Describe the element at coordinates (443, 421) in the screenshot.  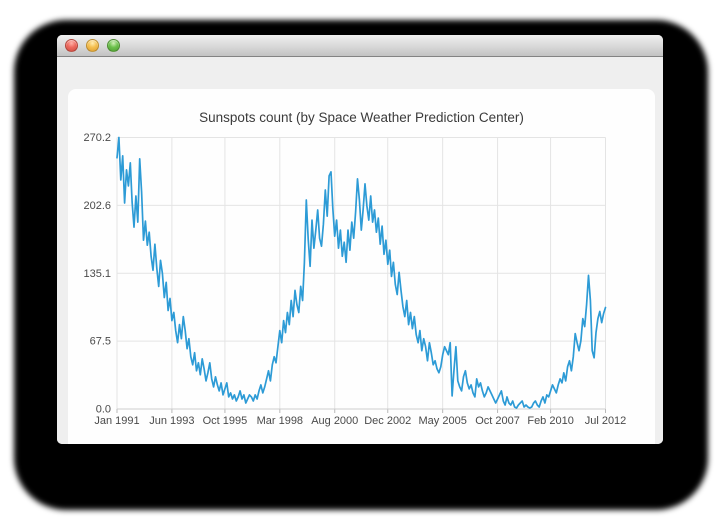
I see `x-axis-tick-label: May 2005` at that location.